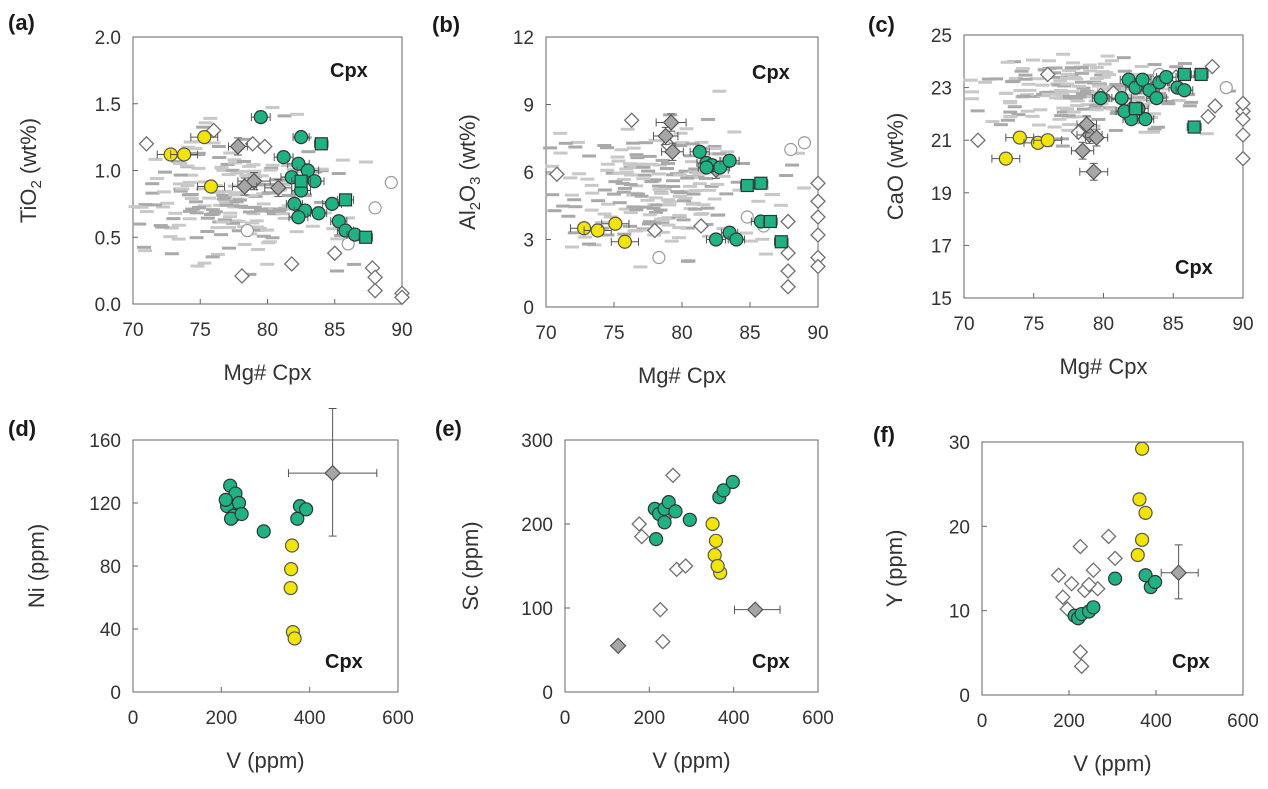 Image resolution: width=1268 pixels, height=789 pixels. I want to click on y-tick-label: 0.5, so click(108, 238).